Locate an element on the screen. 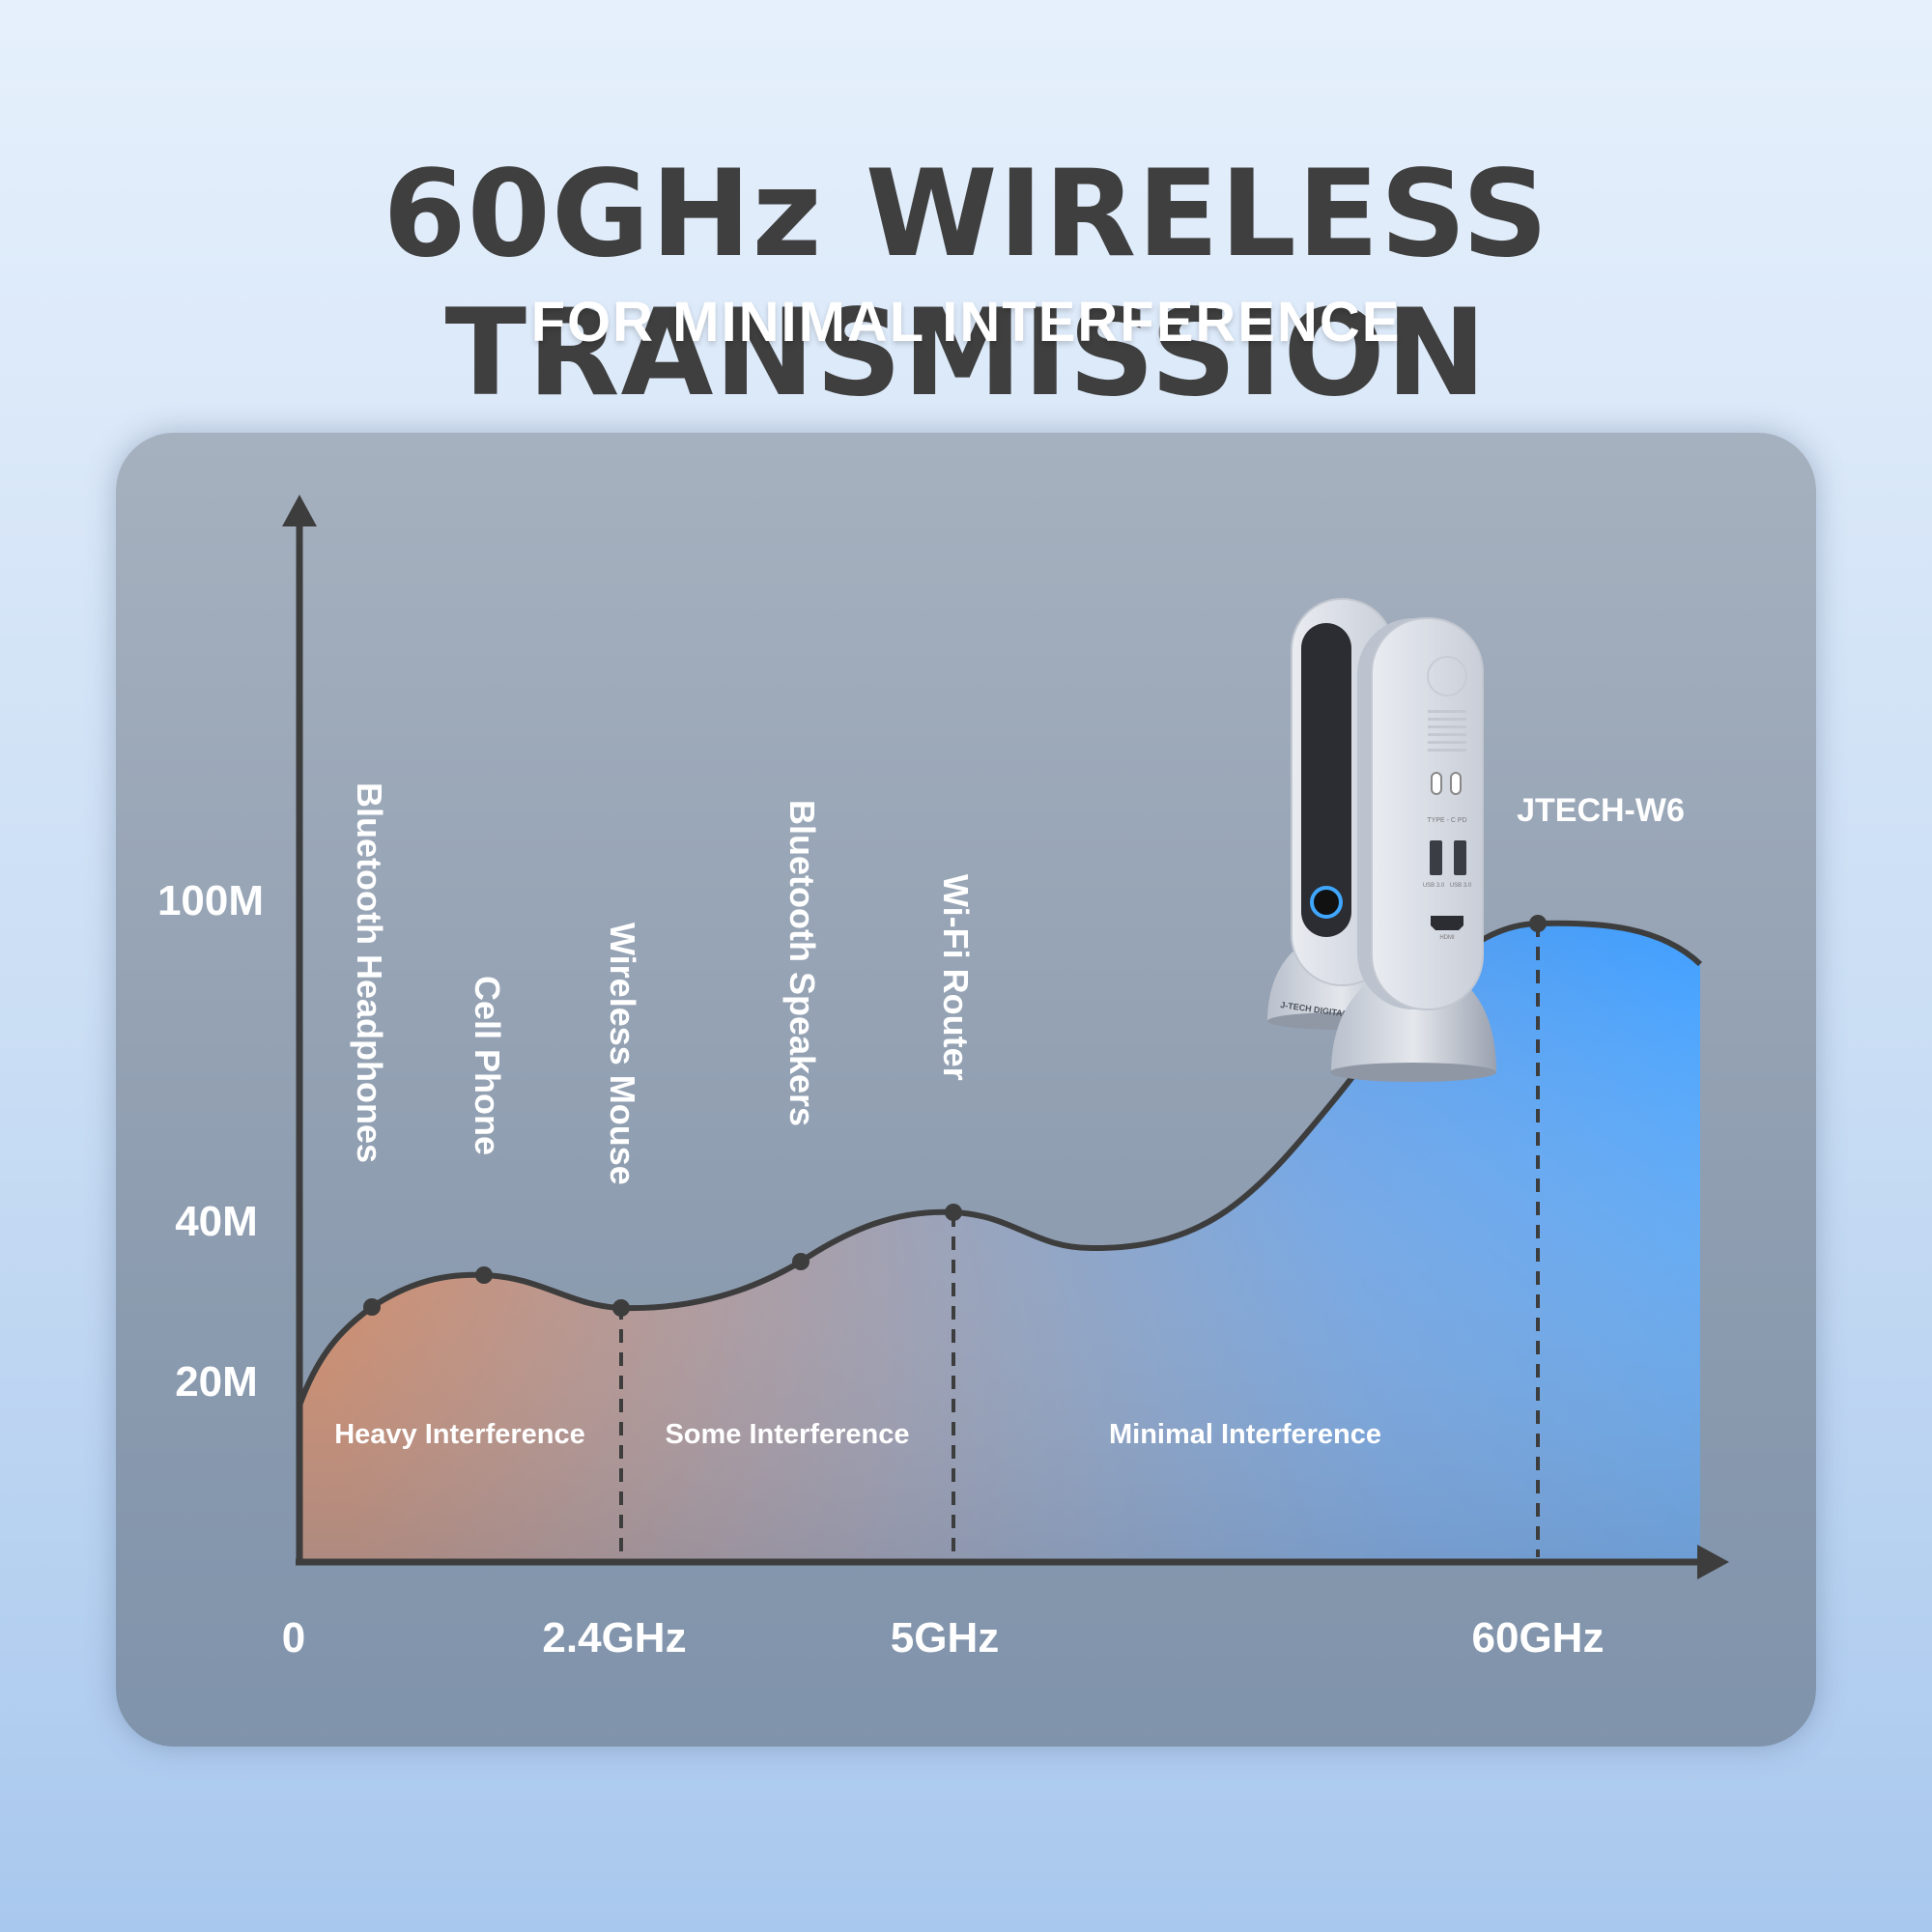  page-subtitle: FOR MINIMAL INTERFERENCE is located at coordinates (966, 322).